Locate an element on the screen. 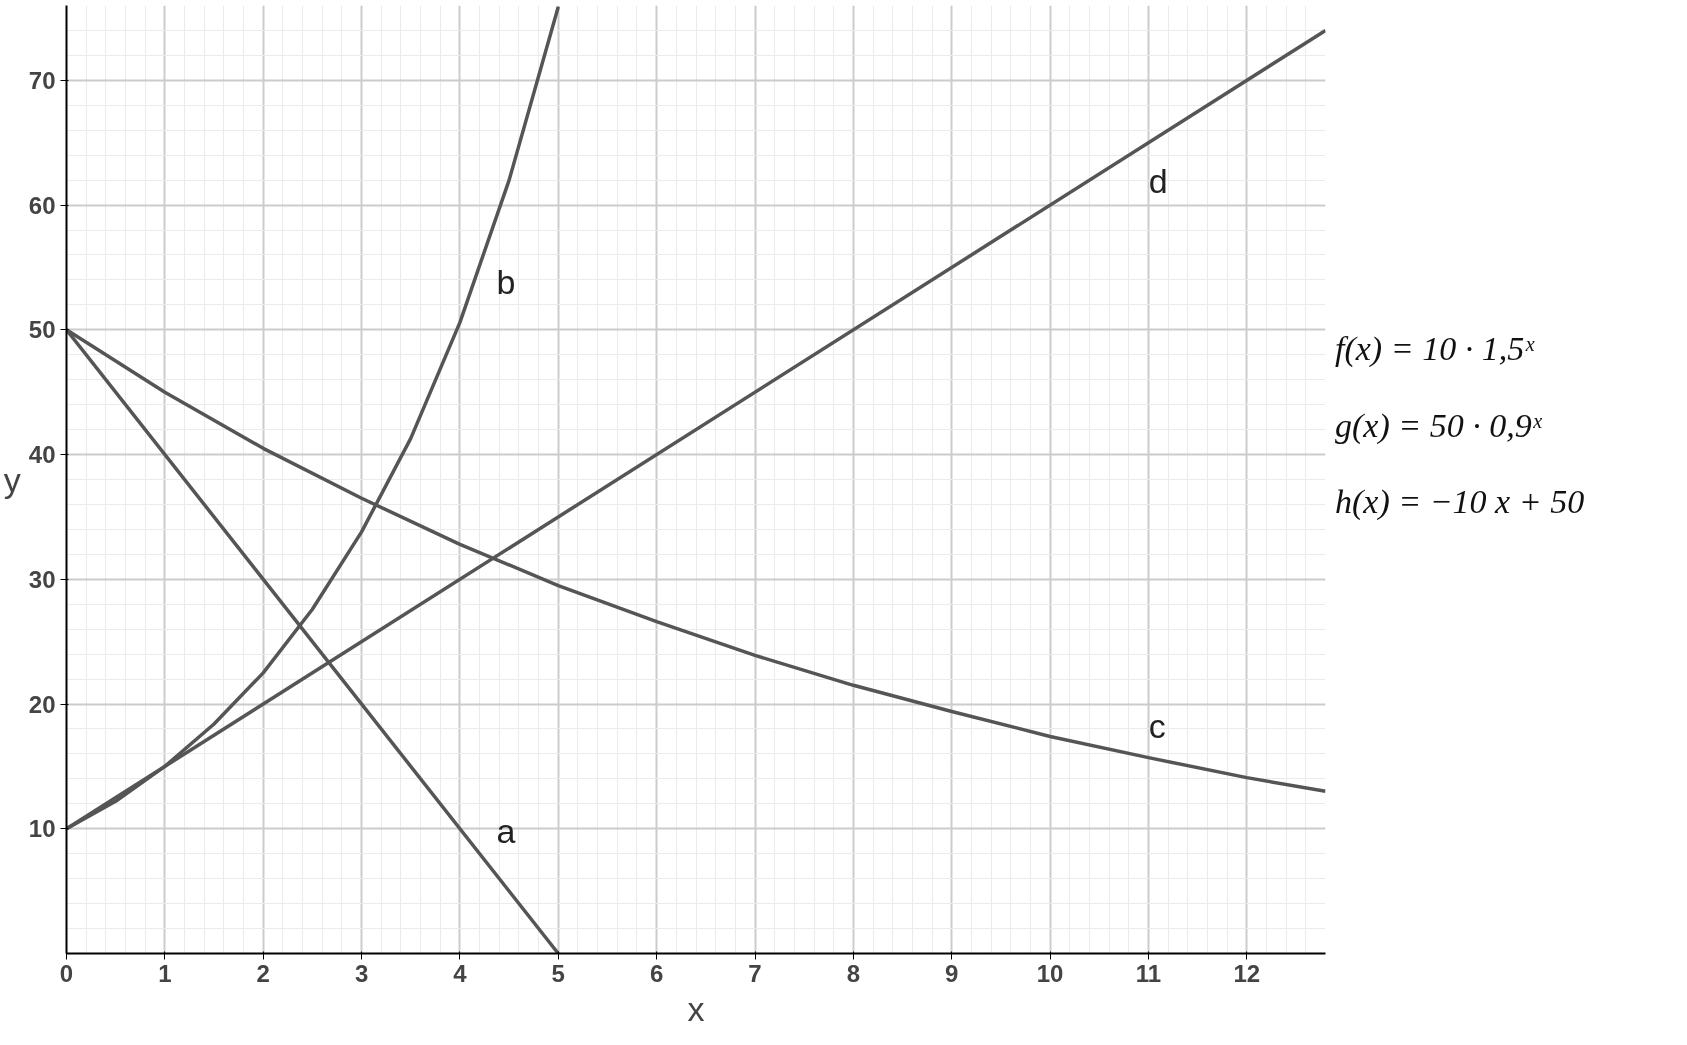  y-tick-label: 10 is located at coordinates (42, 829).